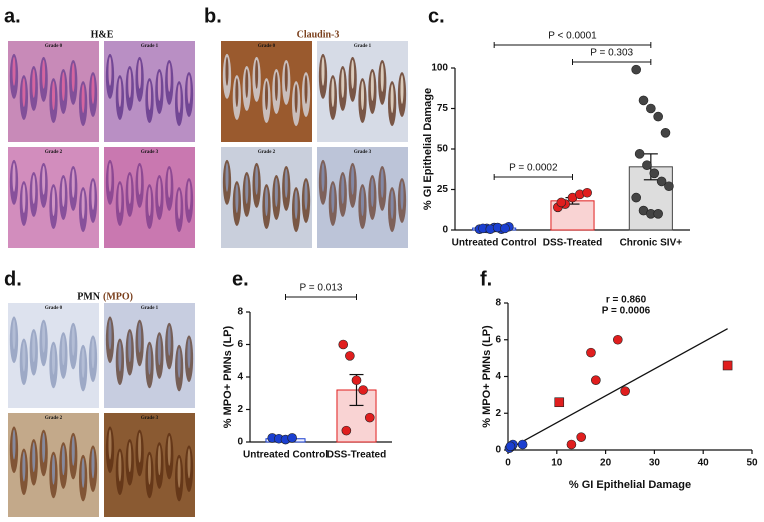  Describe the element at coordinates (626, 300) in the screenshot. I see `annotation: r = 0.860` at that location.